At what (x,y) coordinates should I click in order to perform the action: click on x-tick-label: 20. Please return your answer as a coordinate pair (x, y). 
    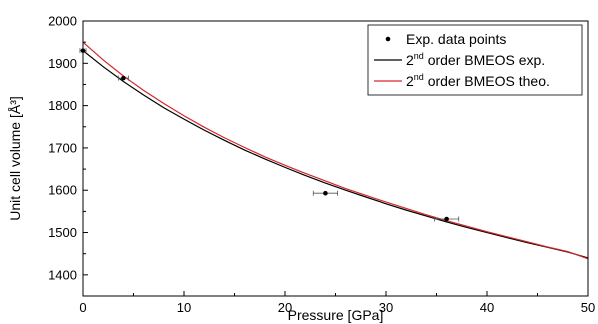
    Looking at the image, I should click on (285, 307).